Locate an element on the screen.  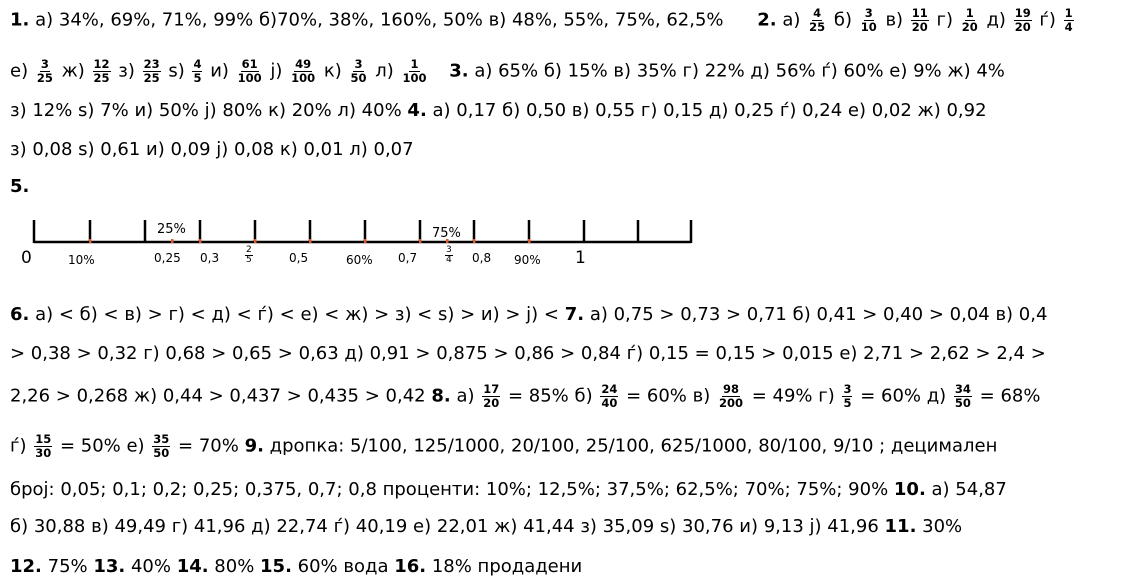
task-number: 13. is located at coordinates (109, 566).